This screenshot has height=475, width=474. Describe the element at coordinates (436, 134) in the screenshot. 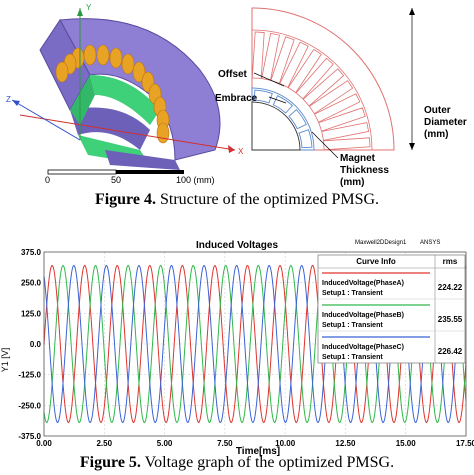

I see `outer-diameter-label-3: (mm)` at that location.